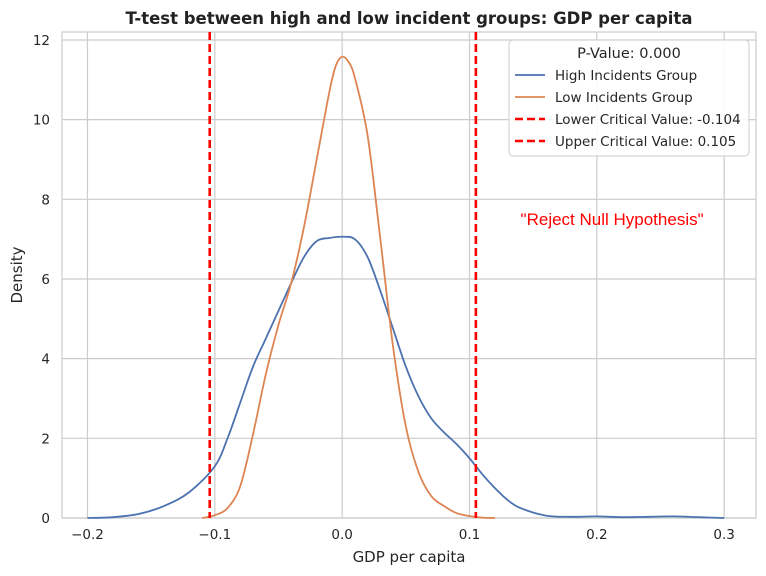  What do you see at coordinates (45, 439) in the screenshot?
I see `y-tick-label: 2` at bounding box center [45, 439].